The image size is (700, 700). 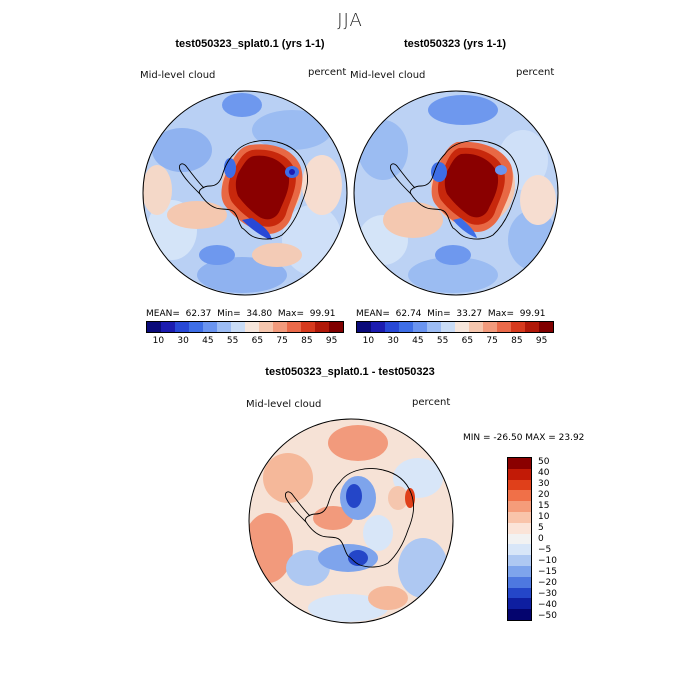 I want to click on diff-map-stats: MIN = -26.50 MAX = 23.92, so click(x=524, y=438).